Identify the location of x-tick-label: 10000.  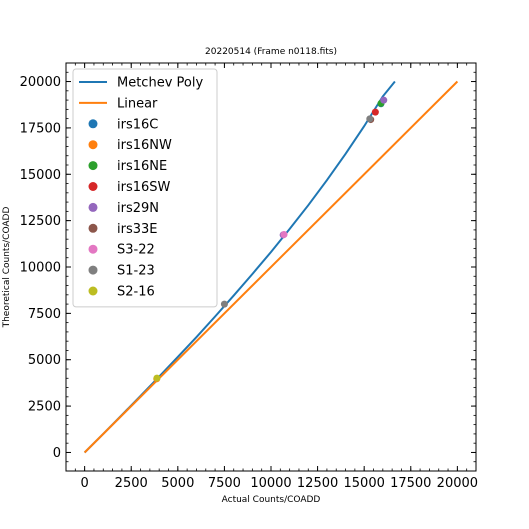
(270, 483).